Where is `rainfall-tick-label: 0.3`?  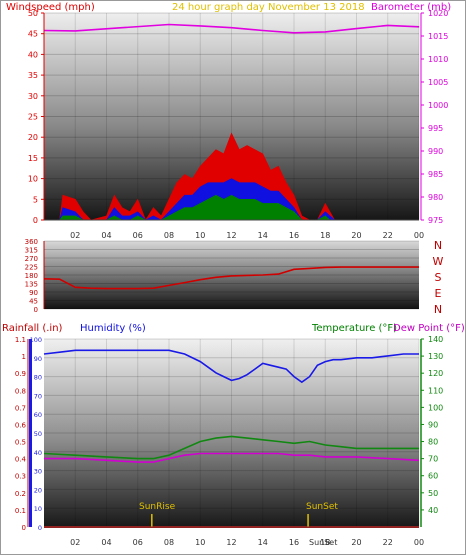
rainfall-tick-label: 0.3 is located at coordinates (20, 477).